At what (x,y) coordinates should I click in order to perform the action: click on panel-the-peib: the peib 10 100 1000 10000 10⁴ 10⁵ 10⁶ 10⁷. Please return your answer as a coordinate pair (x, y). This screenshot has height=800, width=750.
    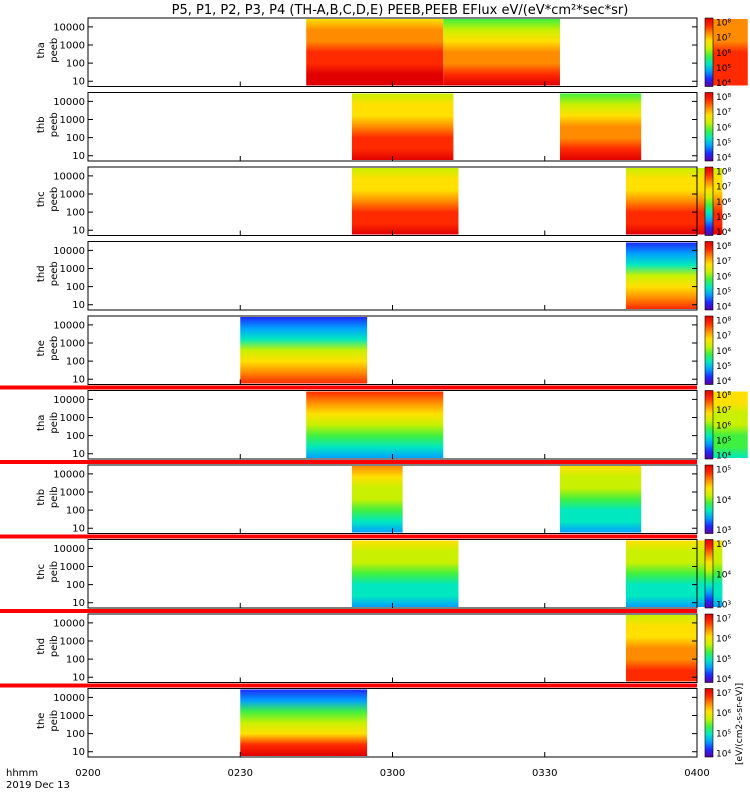
    Looking at the image, I should click on (383, 724).